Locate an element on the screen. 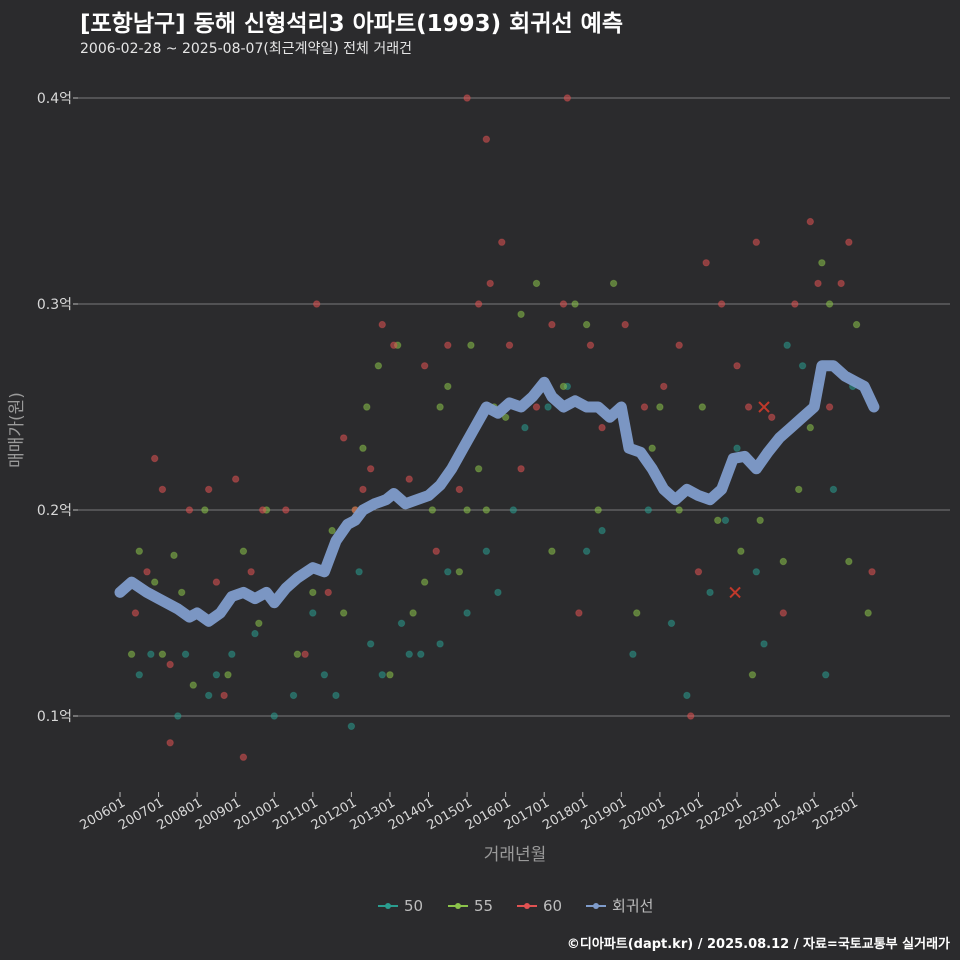 The height and width of the screenshot is (960, 960). legend-label: 60 is located at coordinates (552, 906).